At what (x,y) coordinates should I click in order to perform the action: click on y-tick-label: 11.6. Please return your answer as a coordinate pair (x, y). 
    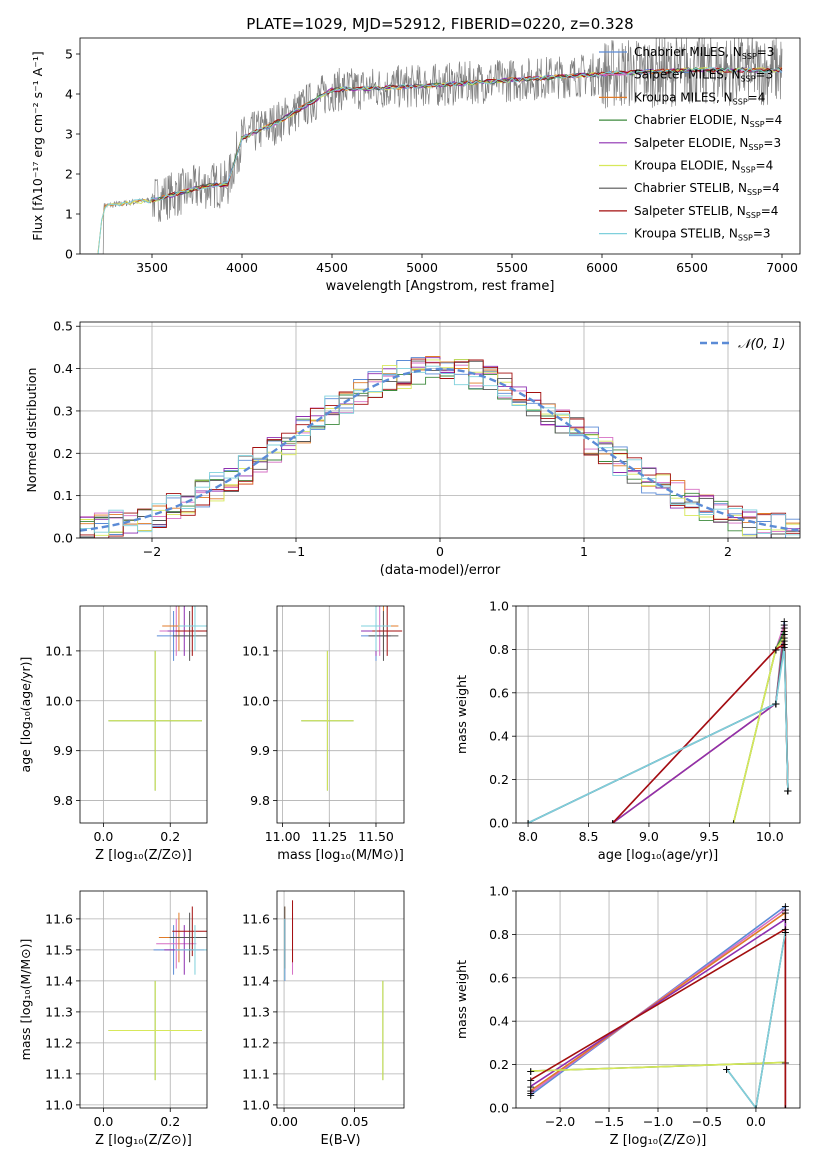
    Looking at the image, I should click on (59, 918).